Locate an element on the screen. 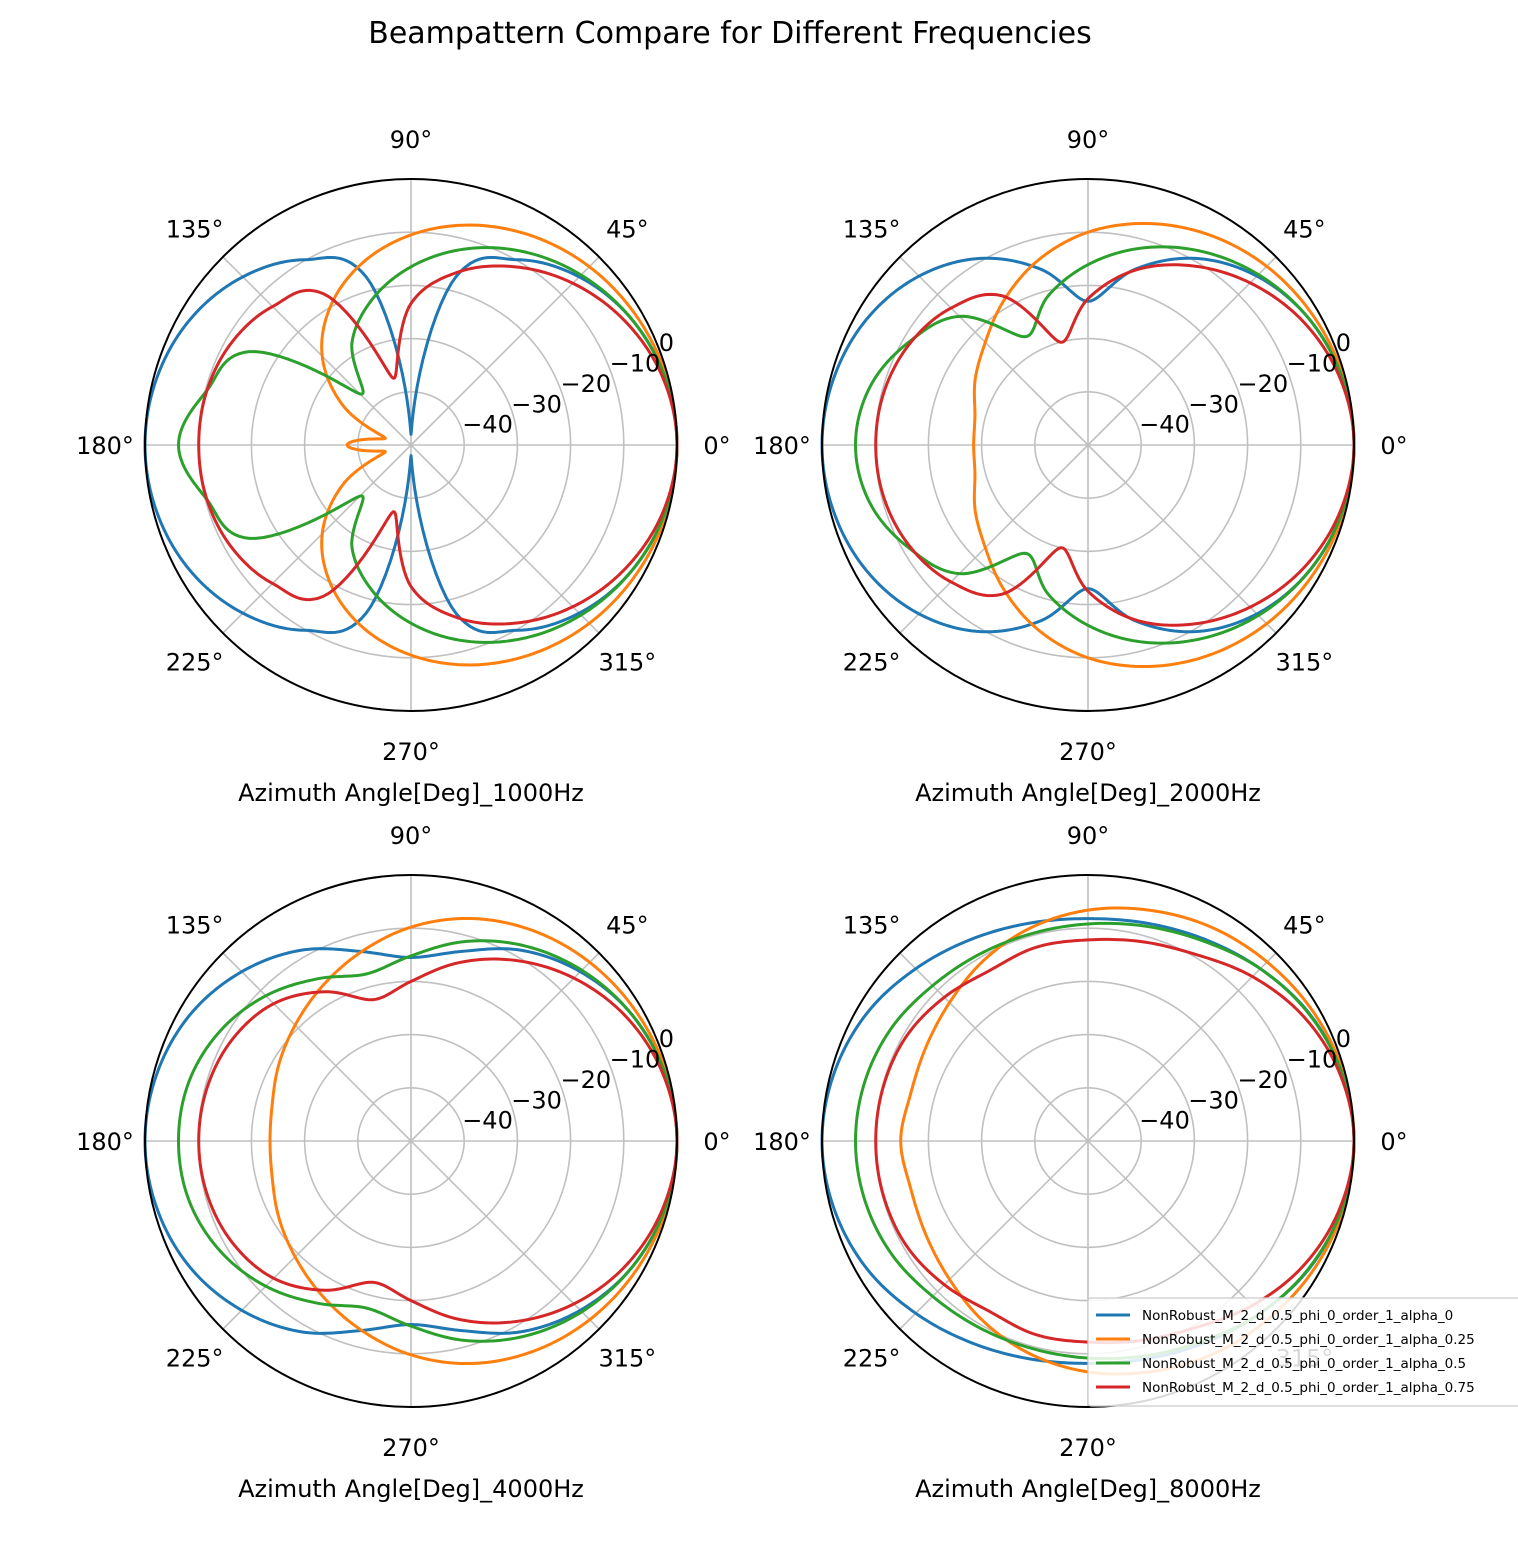 Image resolution: width=1518 pixels, height=1546 pixels. axis-xlabel: Azimuth Angle[Deg]_1000Hz is located at coordinates (411, 793).